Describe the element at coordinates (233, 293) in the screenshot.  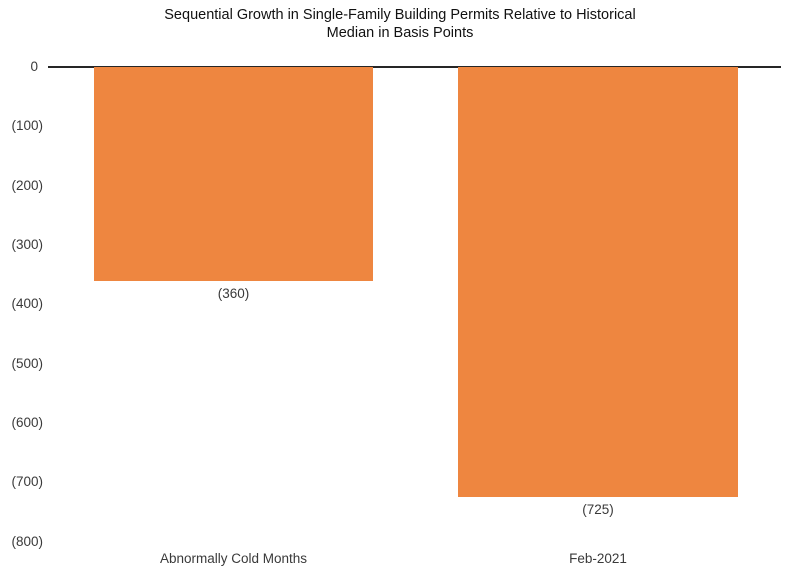
I see `bar-data-label: (360)` at that location.